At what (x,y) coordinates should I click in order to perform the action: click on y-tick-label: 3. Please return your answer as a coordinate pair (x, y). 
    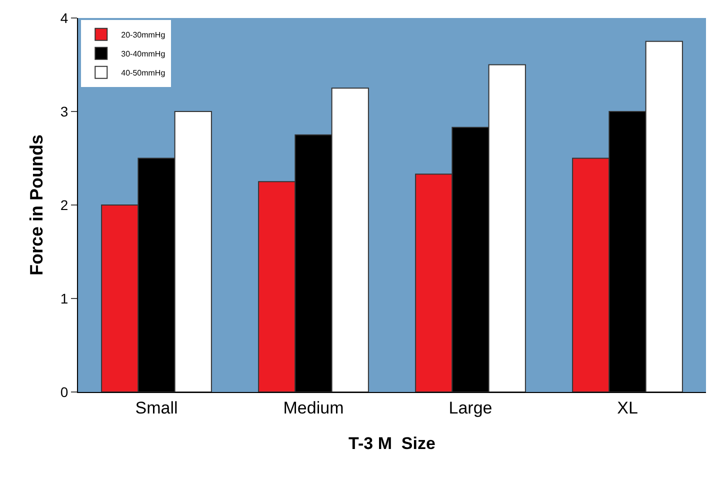
    Looking at the image, I should click on (64, 111).